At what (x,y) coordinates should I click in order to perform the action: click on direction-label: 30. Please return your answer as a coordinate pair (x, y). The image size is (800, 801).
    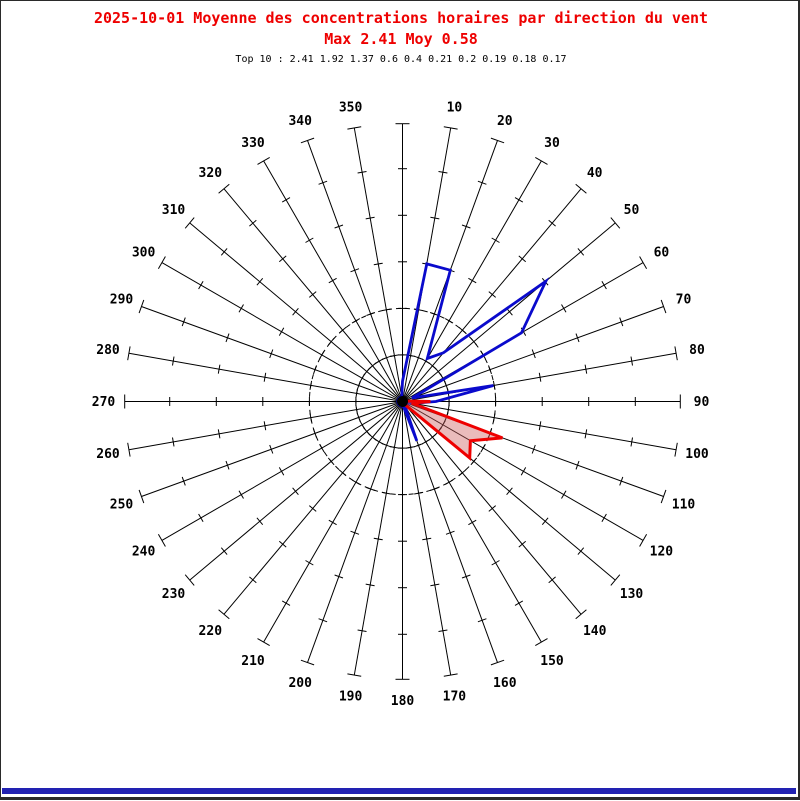
    Looking at the image, I should click on (552, 143).